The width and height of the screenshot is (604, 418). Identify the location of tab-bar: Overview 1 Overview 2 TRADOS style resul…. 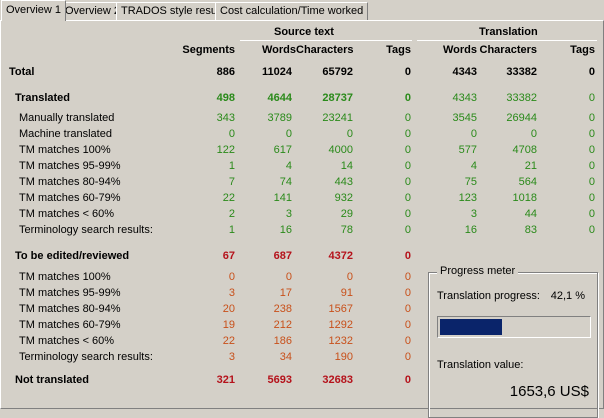
(302, 10).